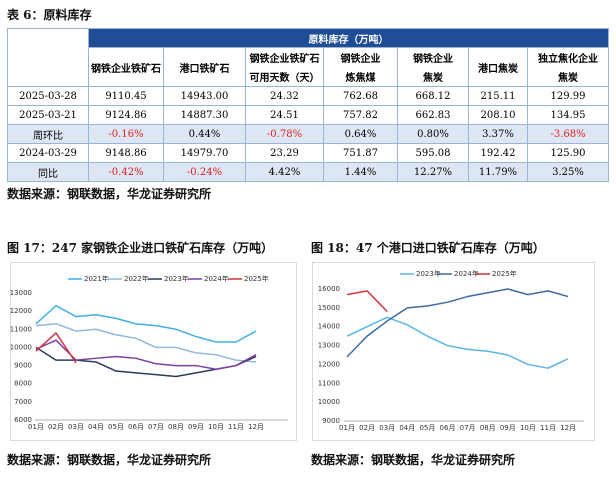 The image size is (616, 489). Describe the element at coordinates (360, 115) in the screenshot. I see `cell: 757.82` at that location.